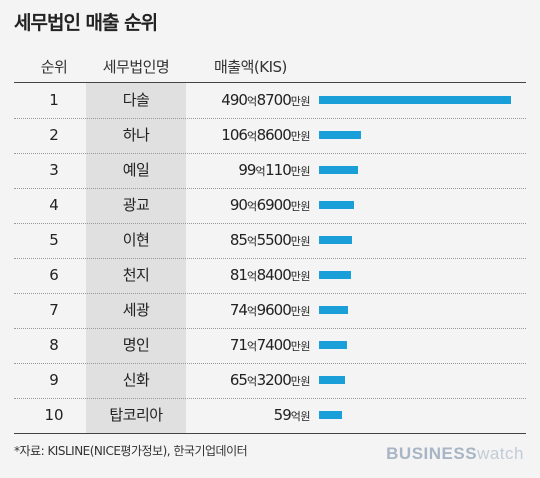 This screenshot has width=540, height=478. I want to click on revenue-rev-a: 71, so click(238, 345).